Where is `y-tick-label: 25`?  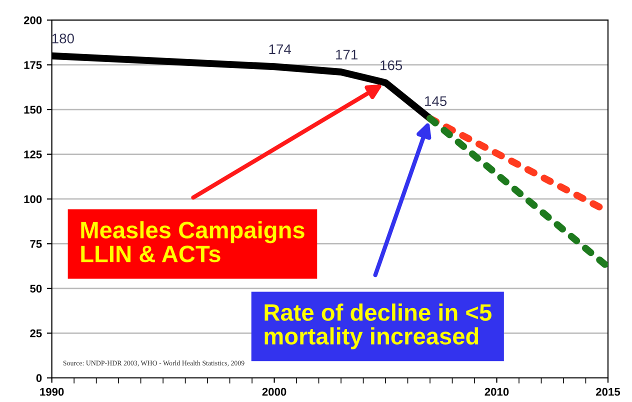 y-tick-label: 25 is located at coordinates (36, 333).